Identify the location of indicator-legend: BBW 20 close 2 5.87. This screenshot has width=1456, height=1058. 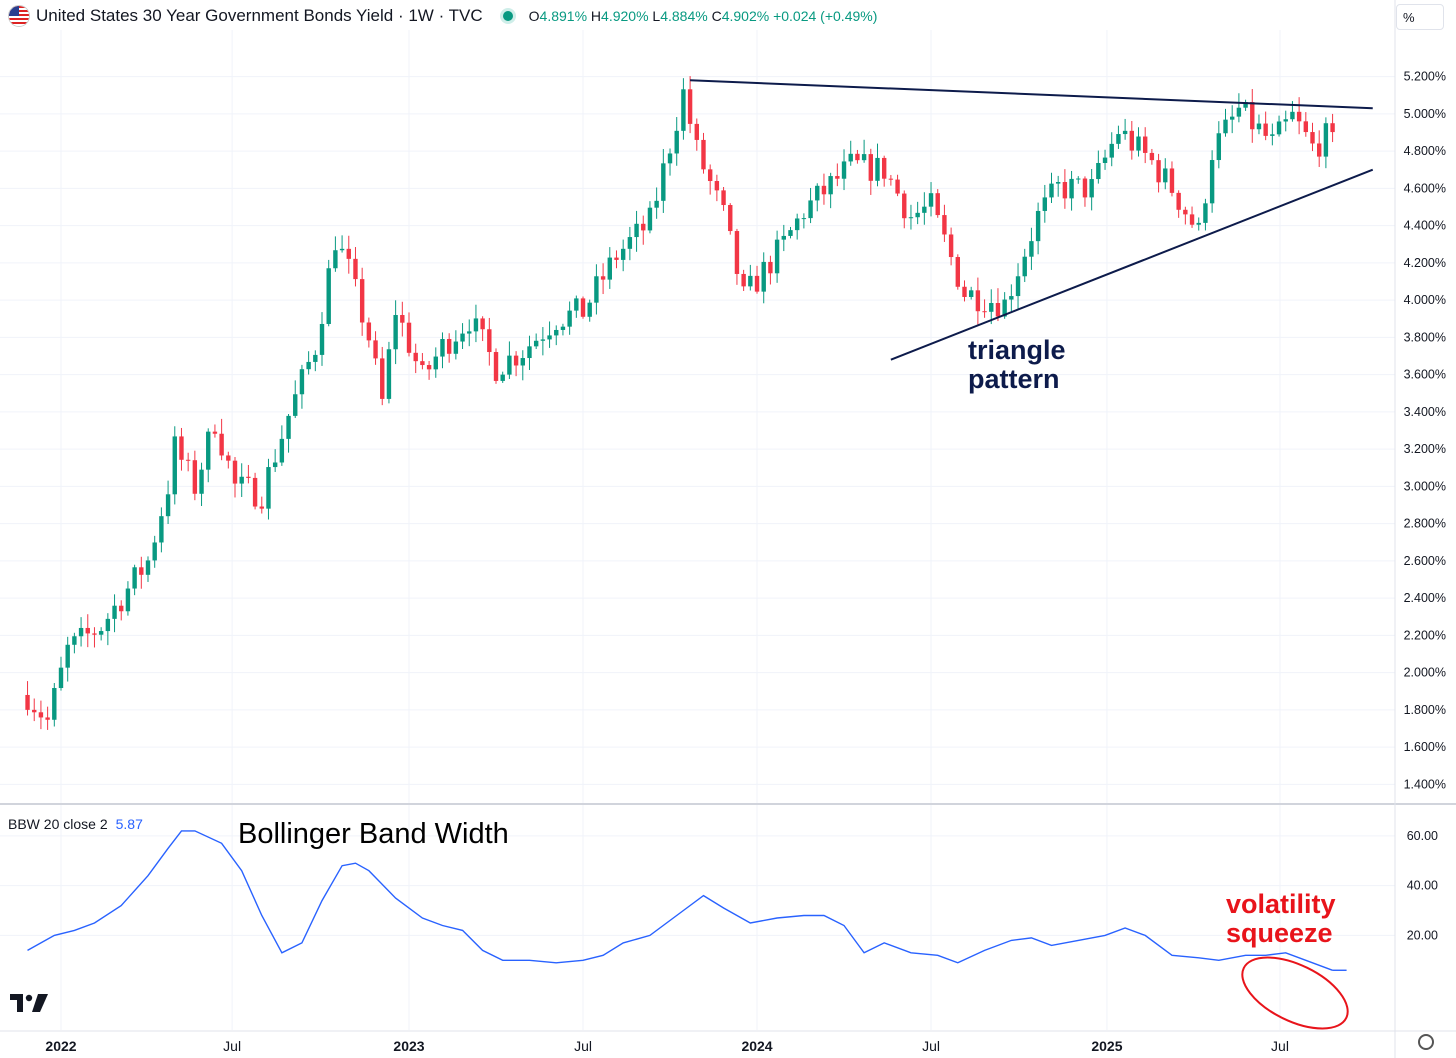
(75, 824).